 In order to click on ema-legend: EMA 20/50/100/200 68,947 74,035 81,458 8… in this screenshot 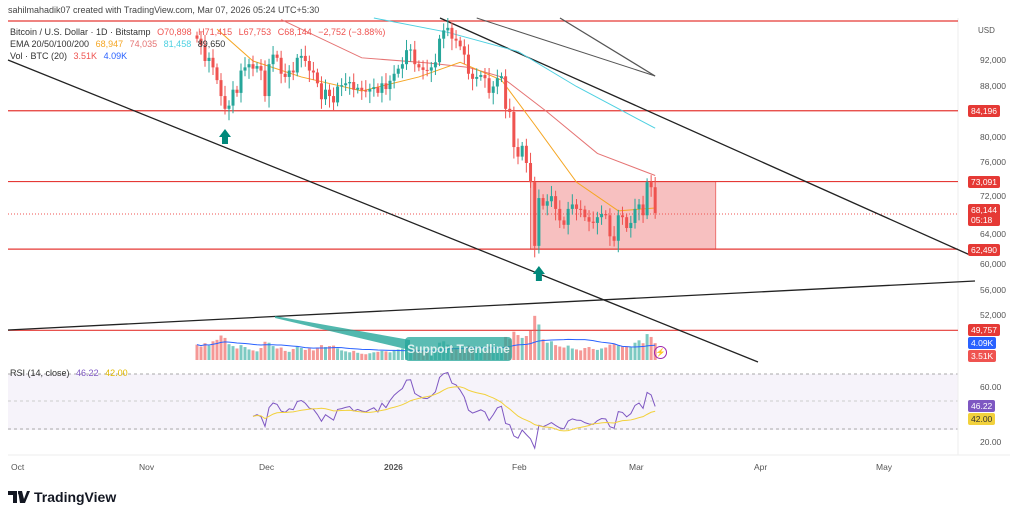, I will do `click(119, 44)`.